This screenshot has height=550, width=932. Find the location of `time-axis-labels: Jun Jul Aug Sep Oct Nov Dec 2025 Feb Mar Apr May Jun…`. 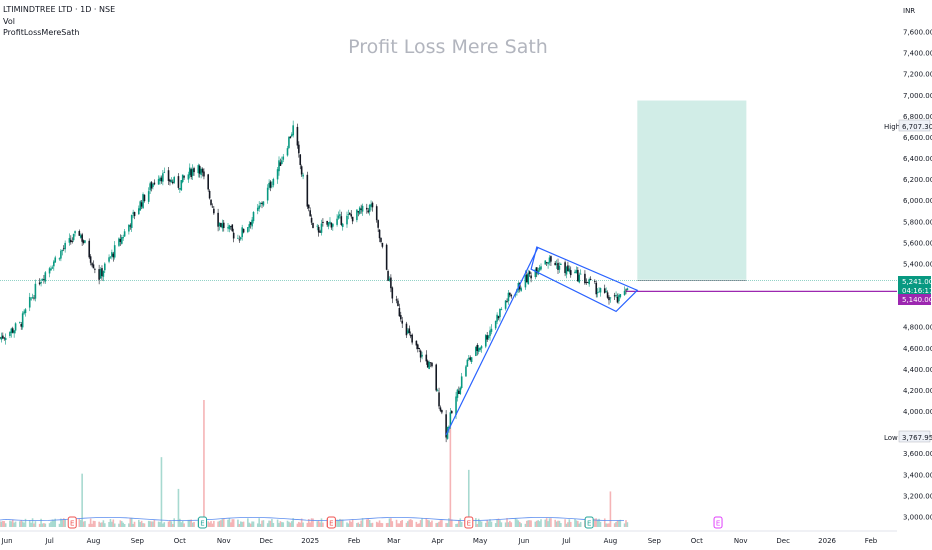

time-axis-labels: Jun Jul Aug Sep Oct Nov Dec 2025 Feb Mar Apr May Jun… is located at coordinates (439, 541).